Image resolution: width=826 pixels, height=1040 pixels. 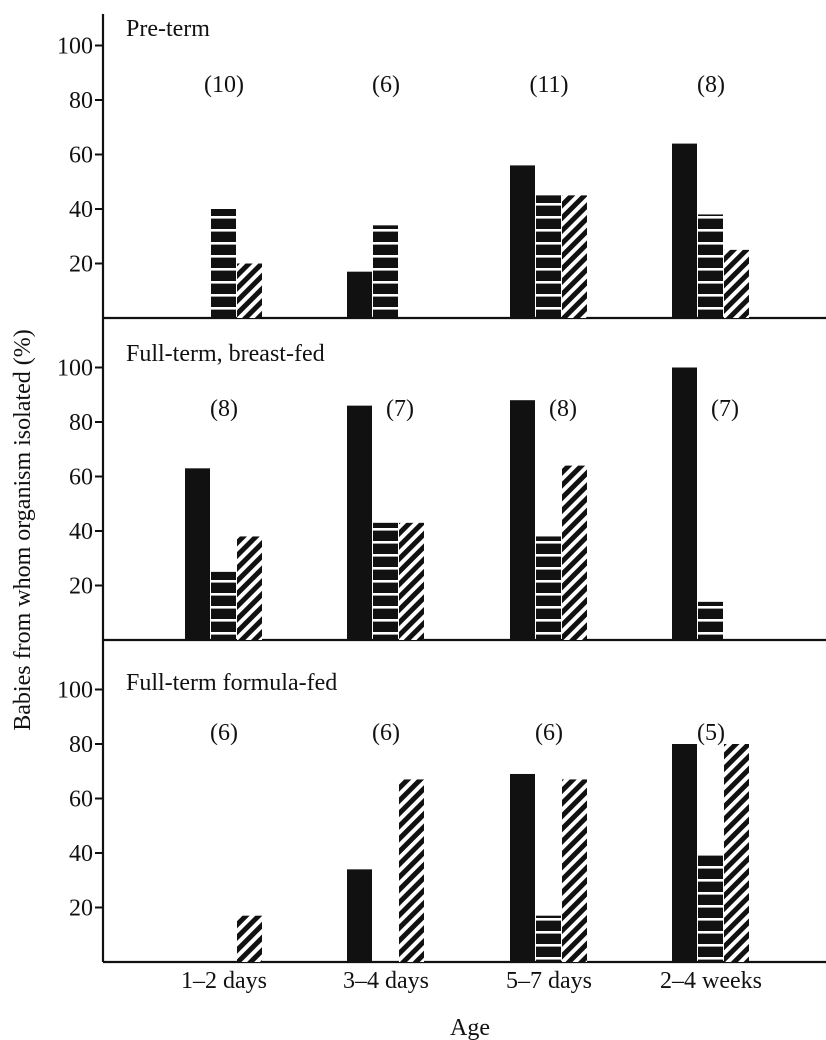 What do you see at coordinates (224, 85) in the screenshot?
I see `sample-count-label: (10)` at bounding box center [224, 85].